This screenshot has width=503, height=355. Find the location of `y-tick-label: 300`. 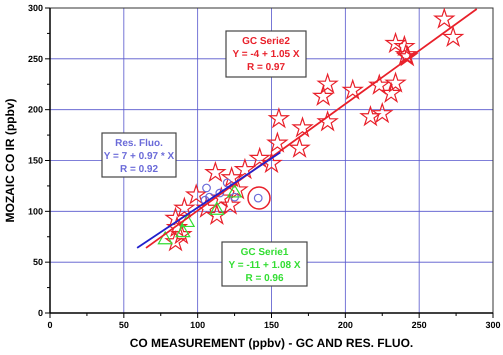

y-tick-label: 300 is located at coordinates (35, 8).